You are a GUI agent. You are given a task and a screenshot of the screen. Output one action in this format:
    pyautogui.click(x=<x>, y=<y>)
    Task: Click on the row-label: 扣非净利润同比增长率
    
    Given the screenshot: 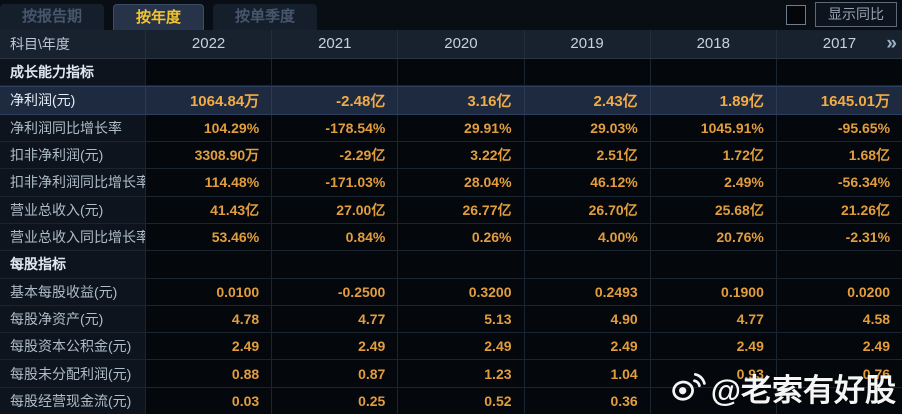 What is the action you would take?
    pyautogui.click(x=72, y=182)
    